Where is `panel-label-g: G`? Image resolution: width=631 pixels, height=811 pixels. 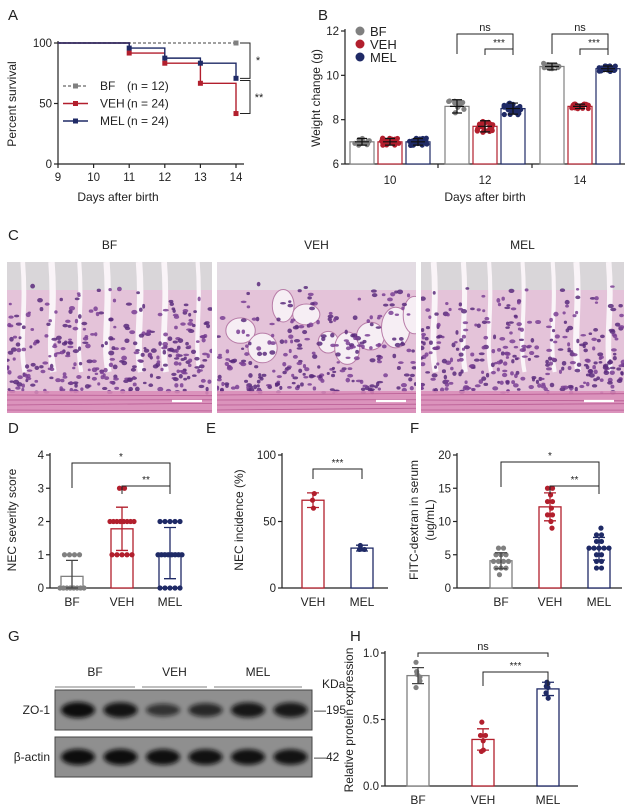
panel-label-g: G is located at coordinates (14, 636).